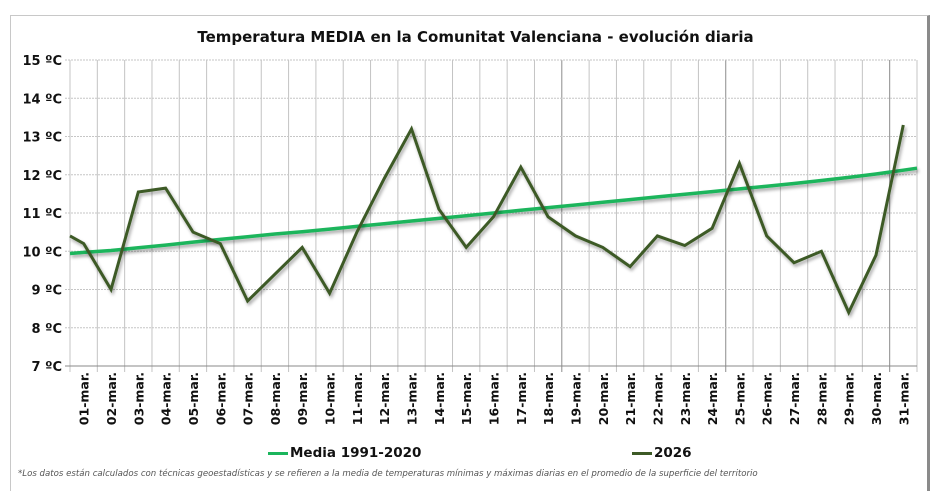 The width and height of the screenshot is (951, 498). I want to click on x-tick-label: 19-mar., so click(575, 398).